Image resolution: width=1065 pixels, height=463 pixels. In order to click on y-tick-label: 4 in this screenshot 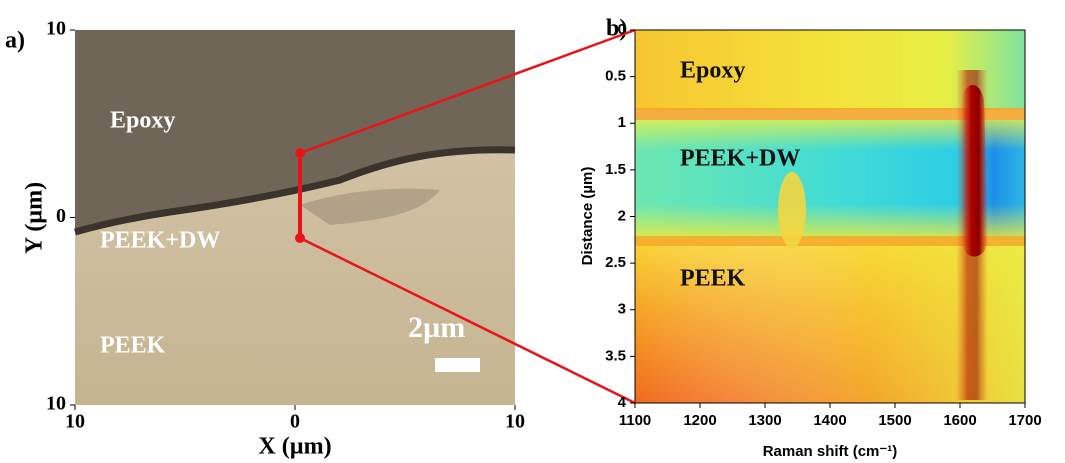, I will do `click(622, 402)`.